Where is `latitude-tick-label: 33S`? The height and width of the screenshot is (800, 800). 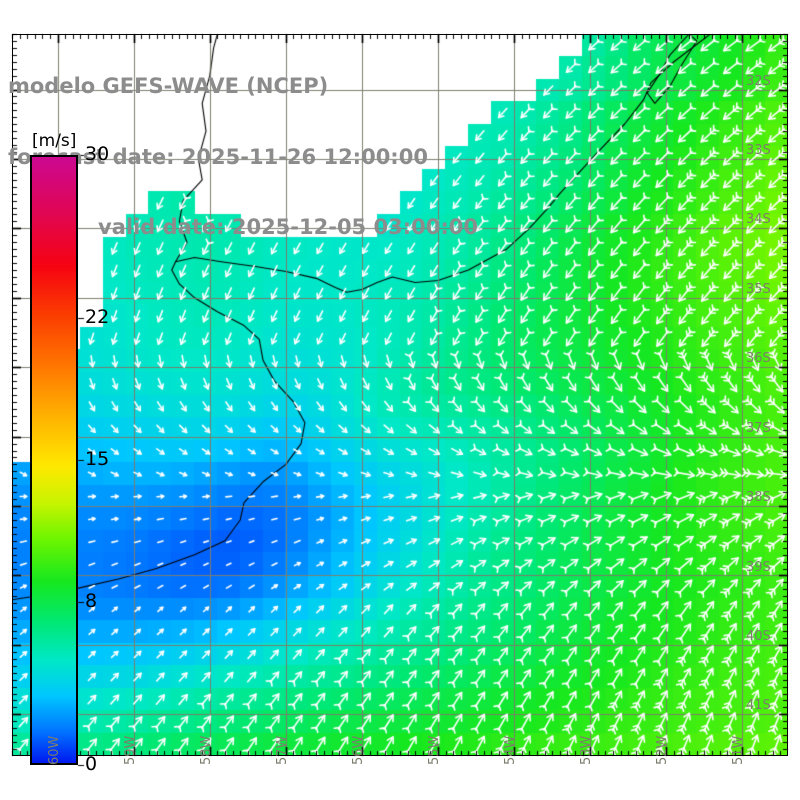
latitude-tick-label: 33S is located at coordinates (758, 150).